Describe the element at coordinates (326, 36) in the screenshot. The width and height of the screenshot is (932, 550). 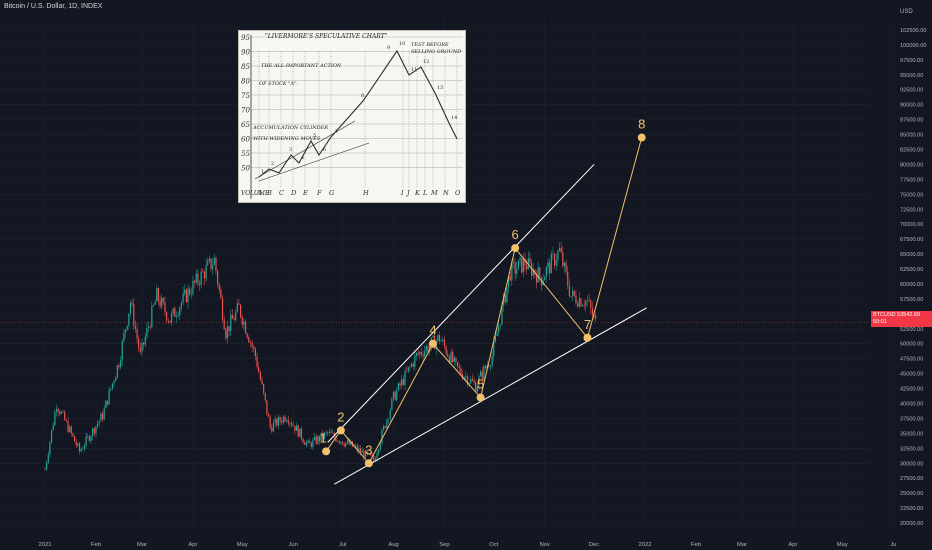
I see `inset-title: "LIVERMORE'S SPECULATIVE CHART"` at that location.